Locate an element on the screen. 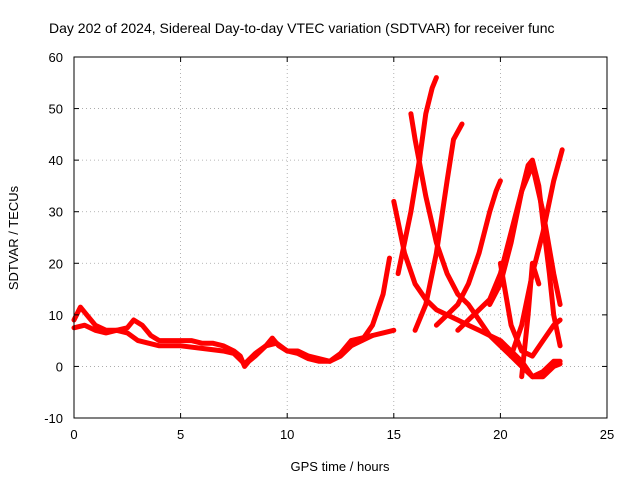 Image resolution: width=640 pixels, height=480 pixels. series-arc-i is located at coordinates (530, 309).